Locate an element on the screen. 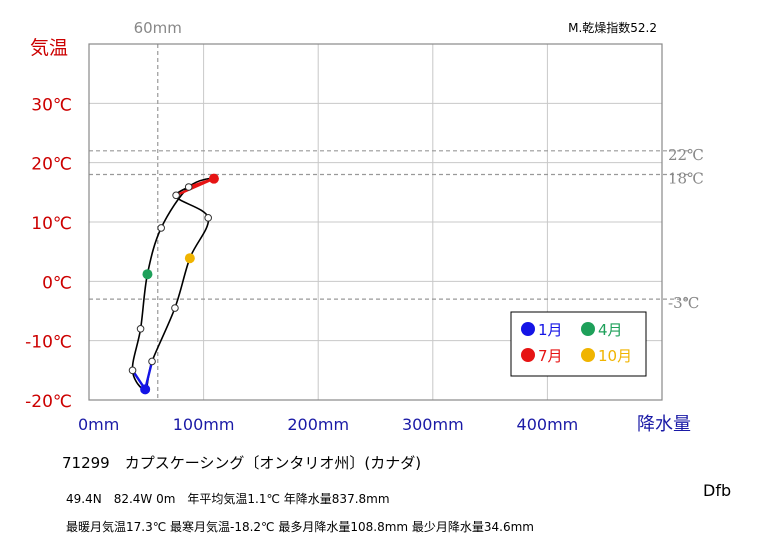 This screenshot has height=545, width=763. annual-cycle-line is located at coordinates (173, 284).